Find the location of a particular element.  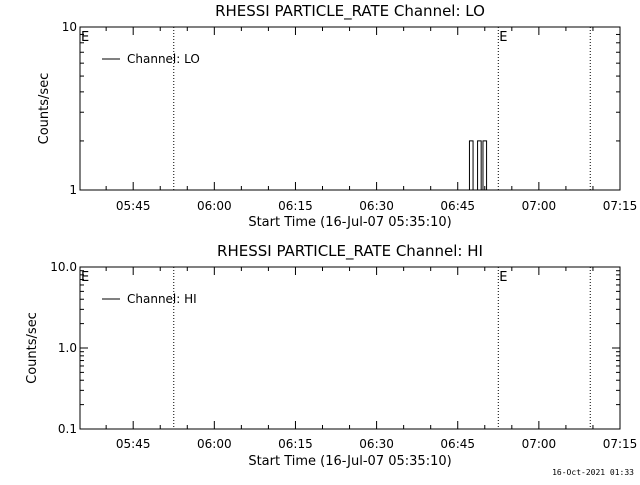

chart-1-y-axis-label: Counts/sec is located at coordinates (44, 109).